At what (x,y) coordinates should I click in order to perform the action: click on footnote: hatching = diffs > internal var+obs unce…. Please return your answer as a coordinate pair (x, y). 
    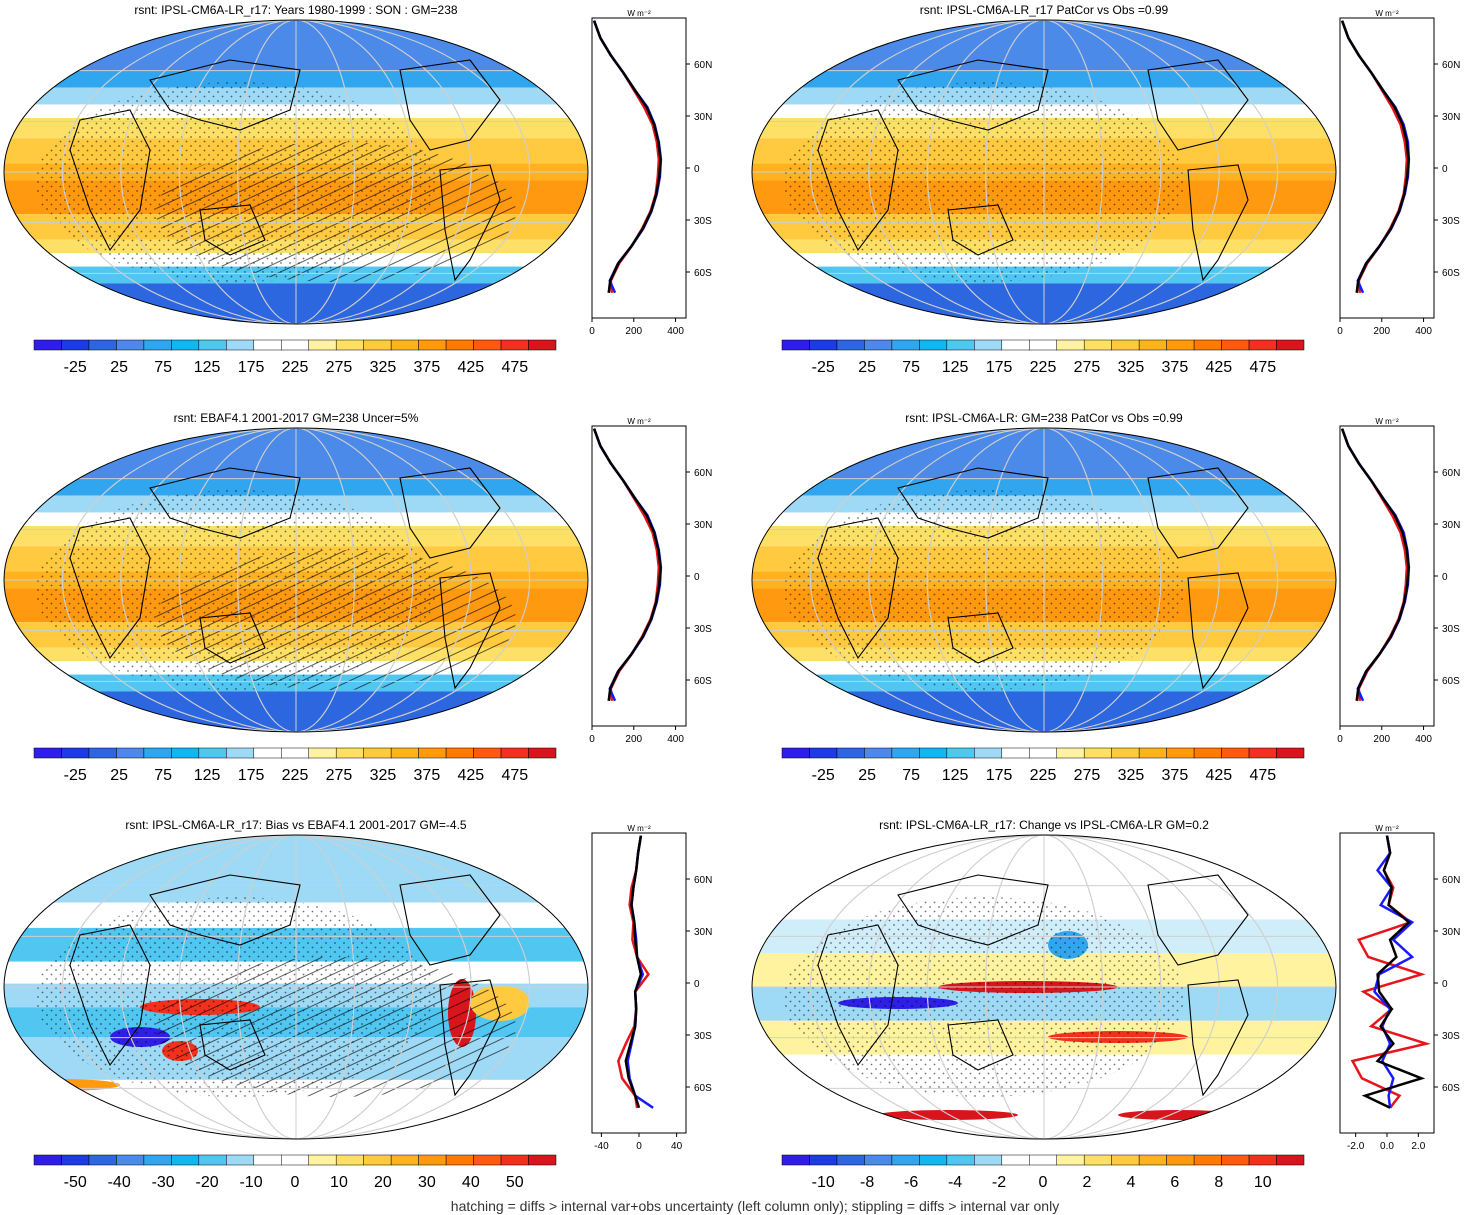
    Looking at the image, I should click on (755, 1206).